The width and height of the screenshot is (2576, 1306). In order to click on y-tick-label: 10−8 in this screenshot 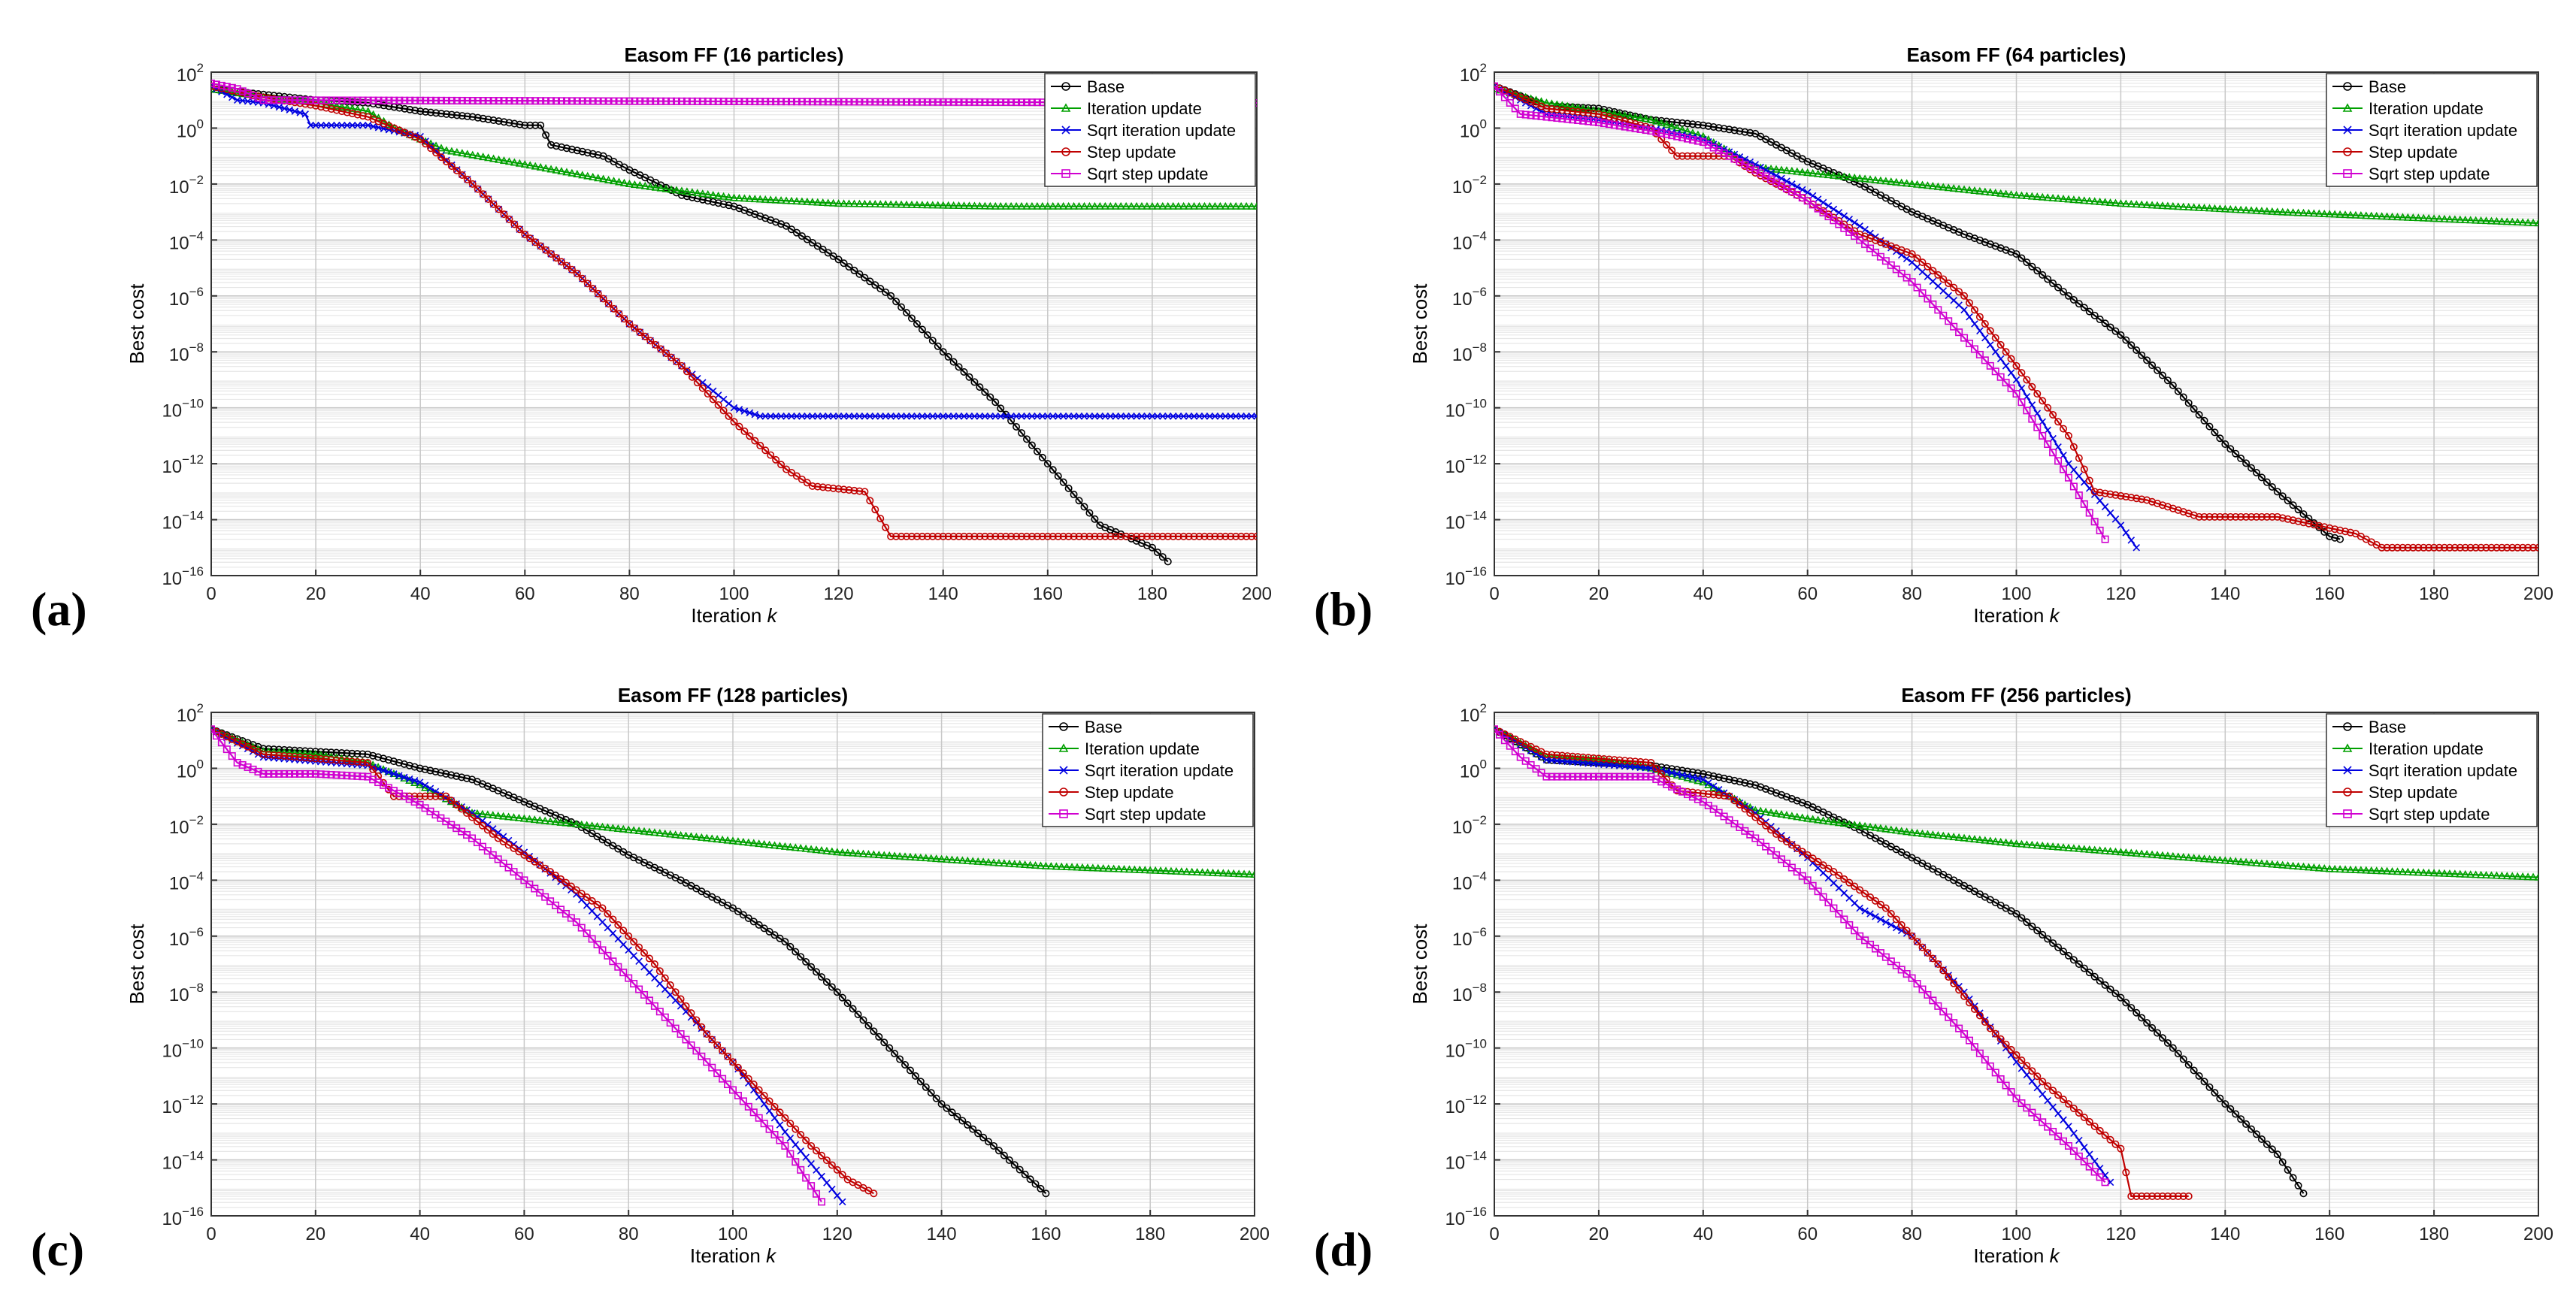, I will do `click(1469, 993)`.